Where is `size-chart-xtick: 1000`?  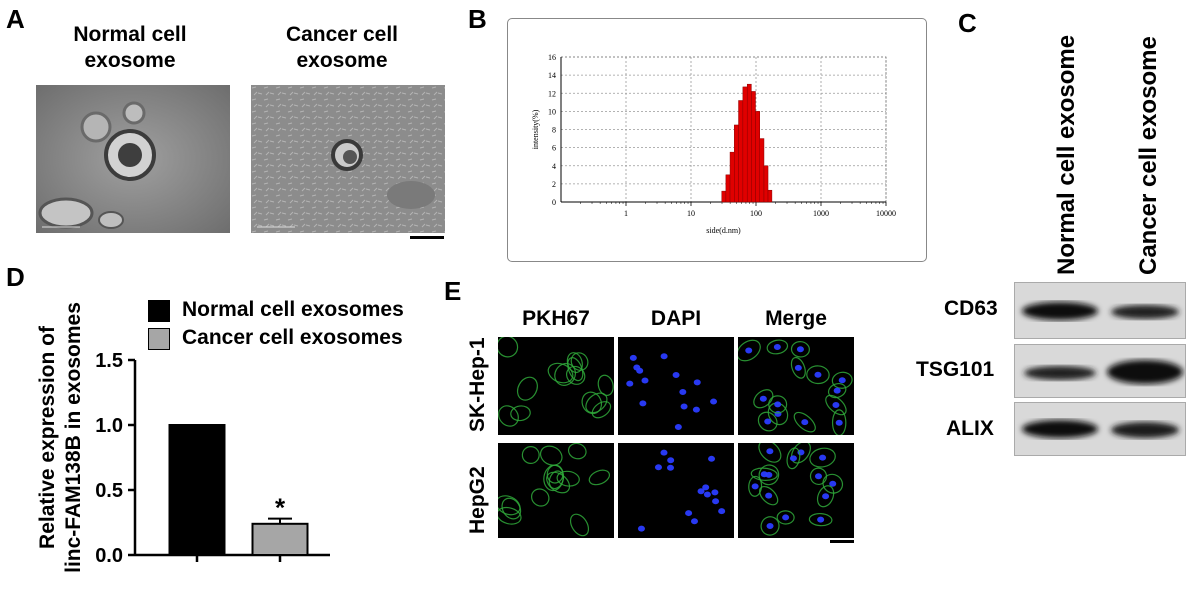 size-chart-xtick: 1000 is located at coordinates (821, 213).